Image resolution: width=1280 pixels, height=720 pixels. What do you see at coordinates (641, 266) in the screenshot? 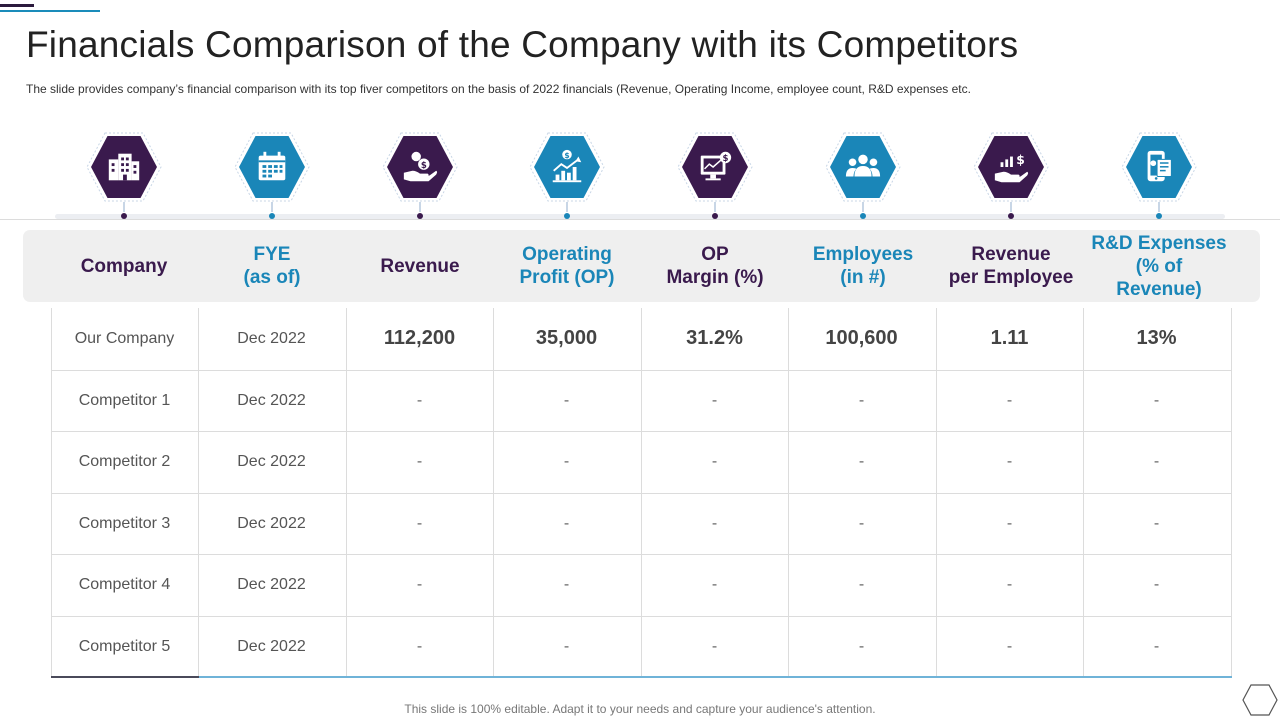
I see `table-header-band` at bounding box center [641, 266].